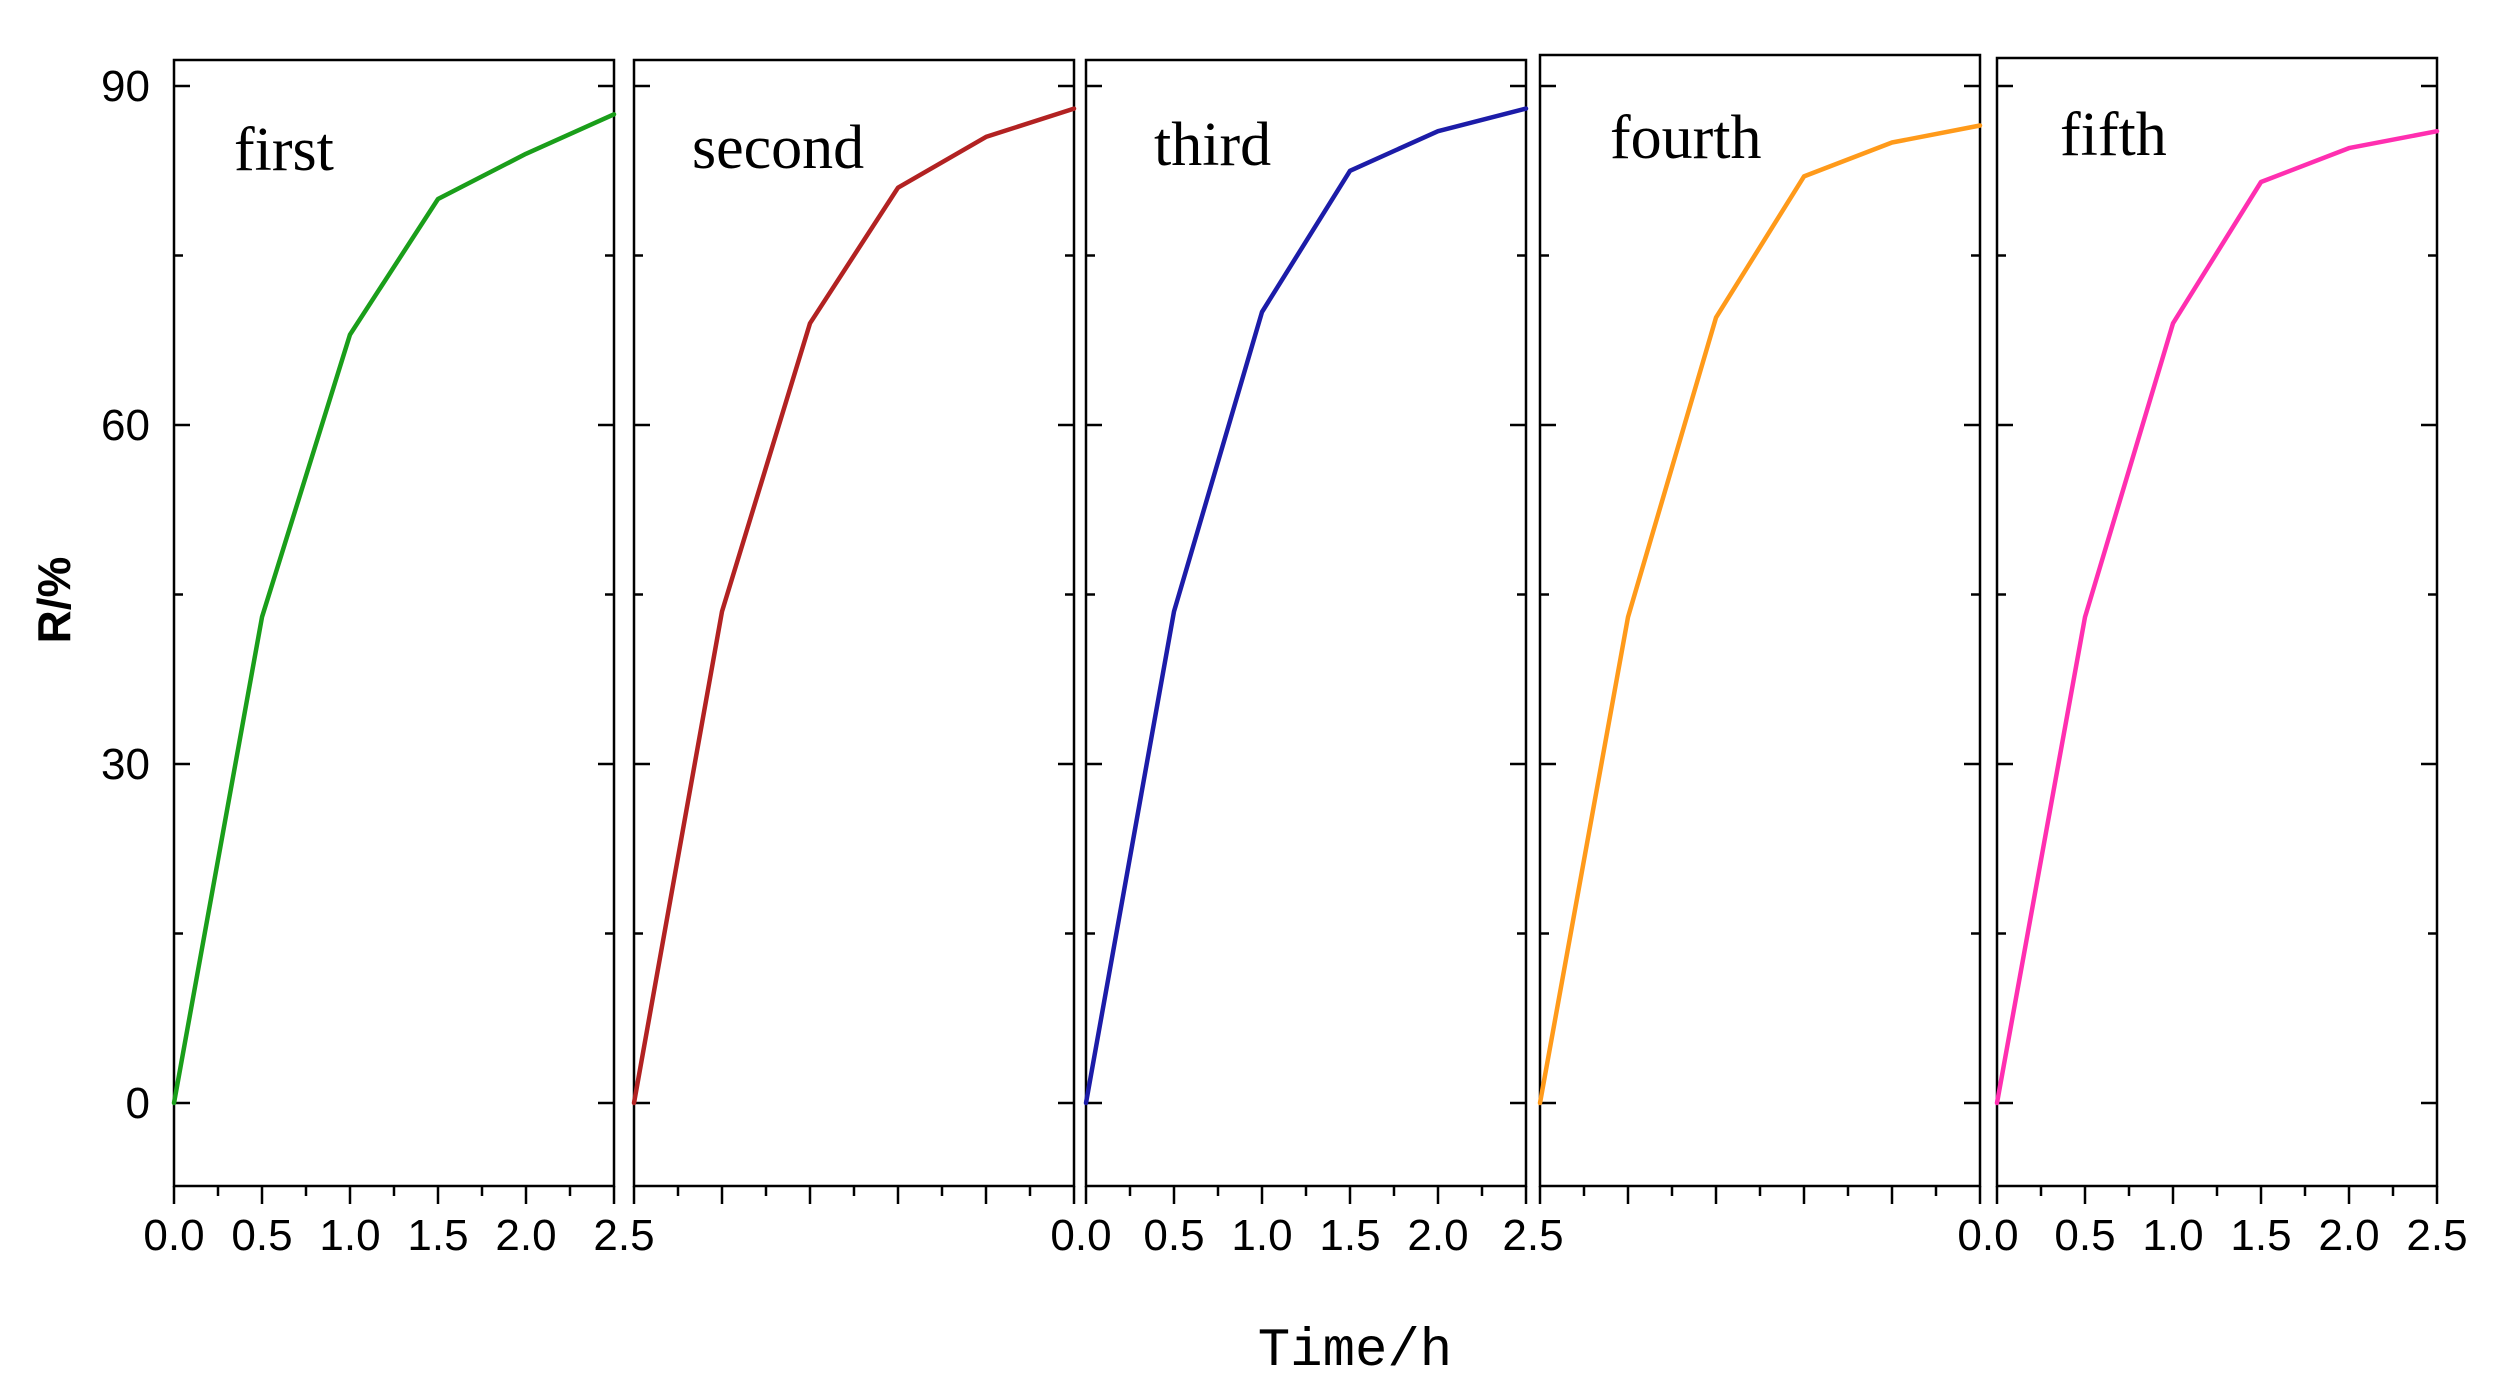 This screenshot has height=1395, width=2493. I want to click on y-axis-label: R/%, so click(54, 600).